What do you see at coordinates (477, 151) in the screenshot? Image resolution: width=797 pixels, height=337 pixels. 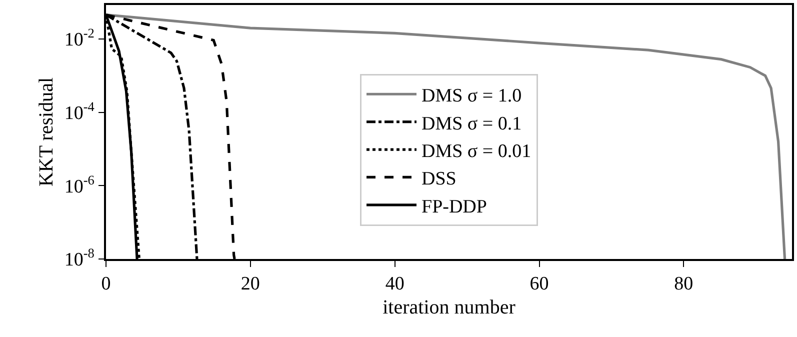 I see `legend-label: DMS σ = 0.01` at bounding box center [477, 151].